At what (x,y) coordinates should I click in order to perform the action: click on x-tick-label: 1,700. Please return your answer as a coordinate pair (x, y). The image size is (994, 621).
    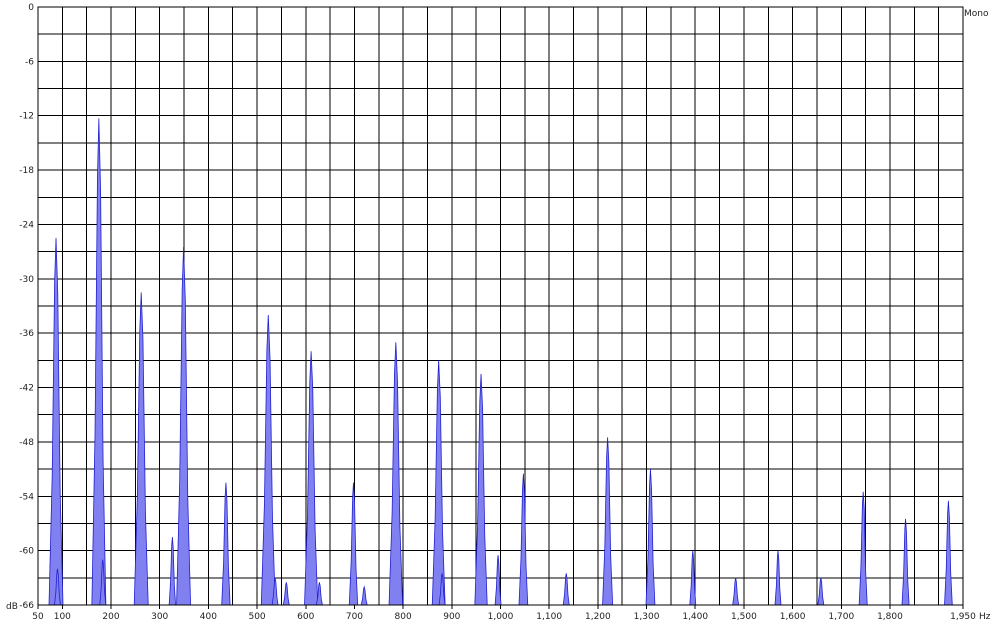
    Looking at the image, I should click on (841, 616).